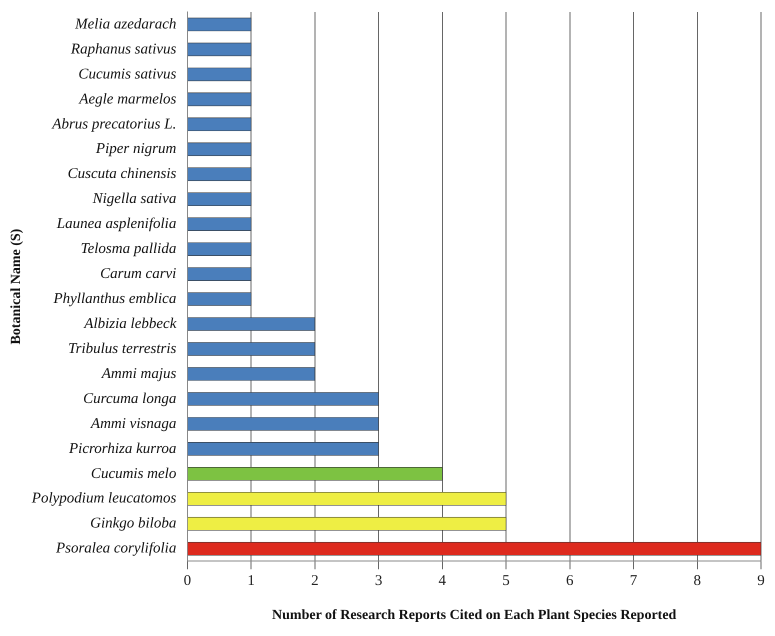 Image resolution: width=775 pixels, height=636 pixels. What do you see at coordinates (133, 424) in the screenshot?
I see `y-tick-label: Ammi visnaga` at bounding box center [133, 424].